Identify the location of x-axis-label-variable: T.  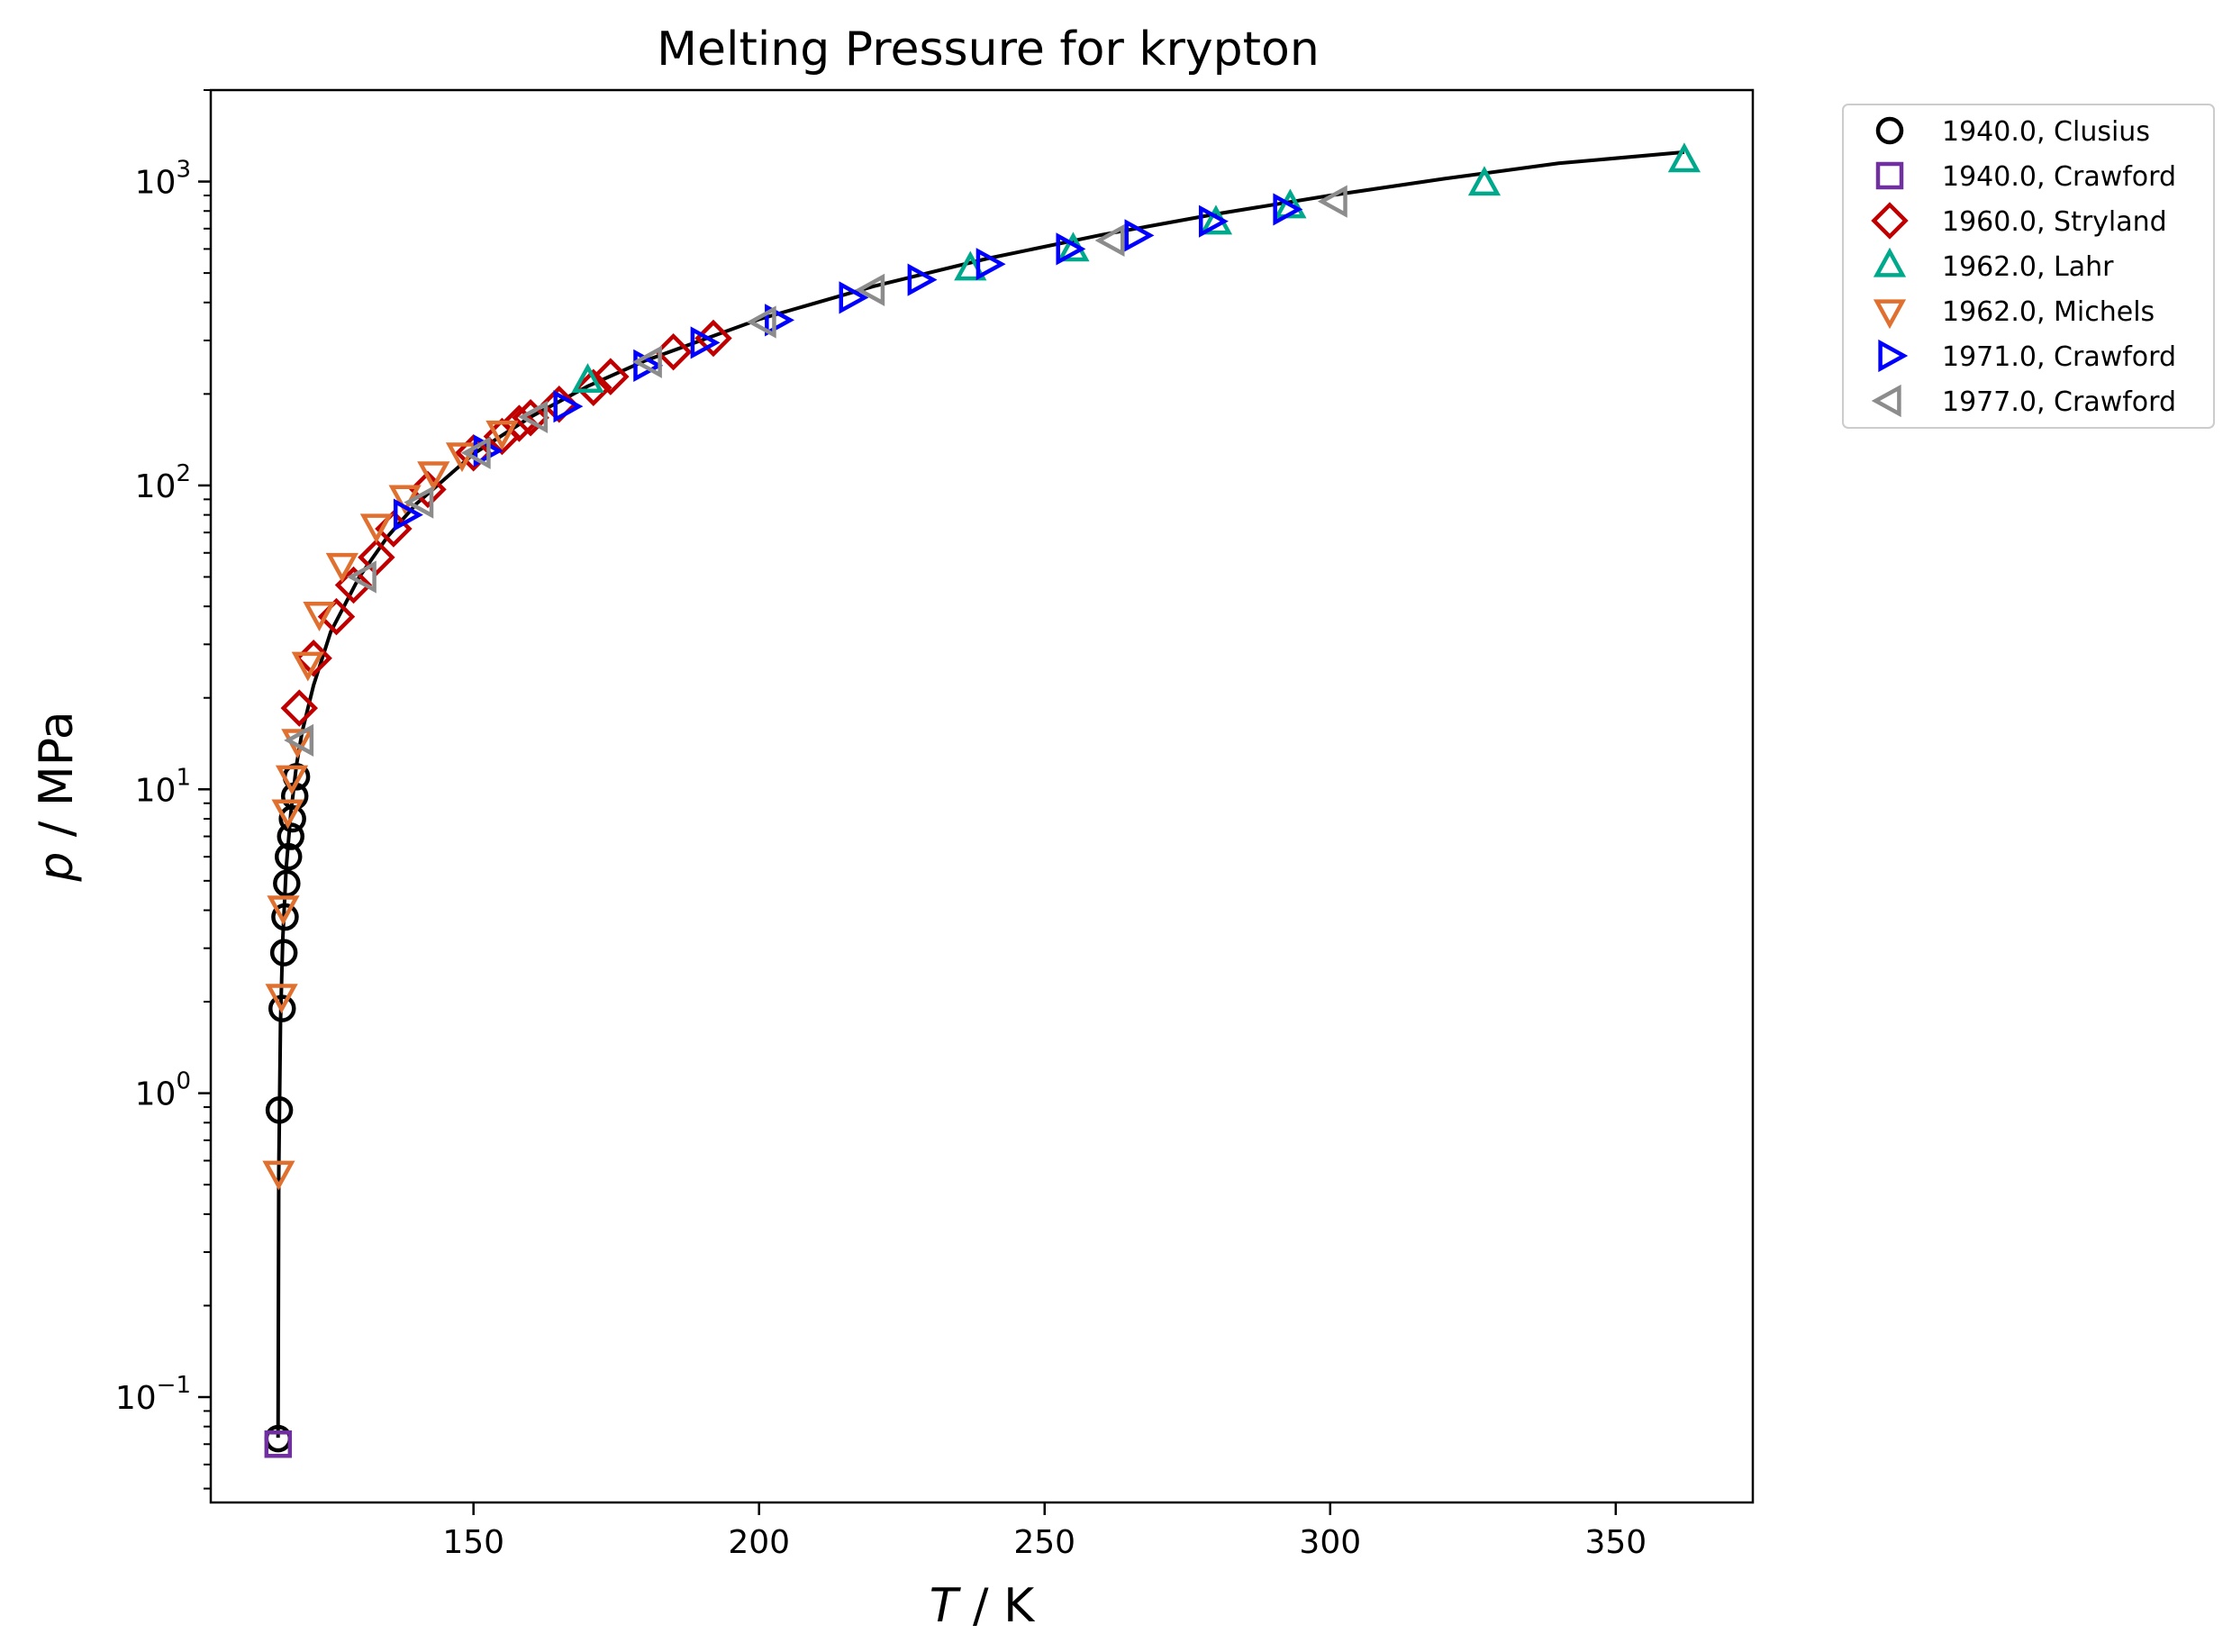
(946, 1606).